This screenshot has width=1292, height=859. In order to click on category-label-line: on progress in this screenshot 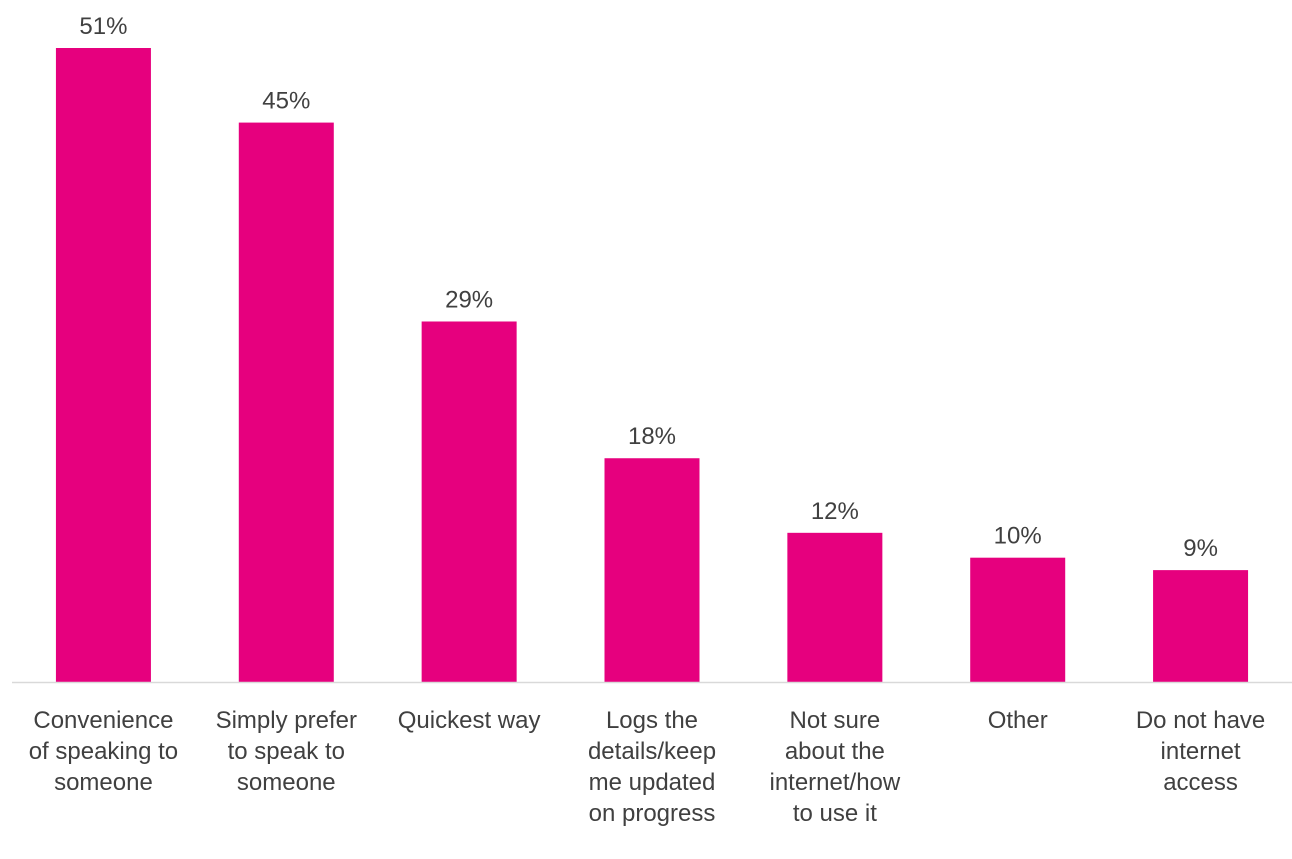, I will do `click(652, 813)`.